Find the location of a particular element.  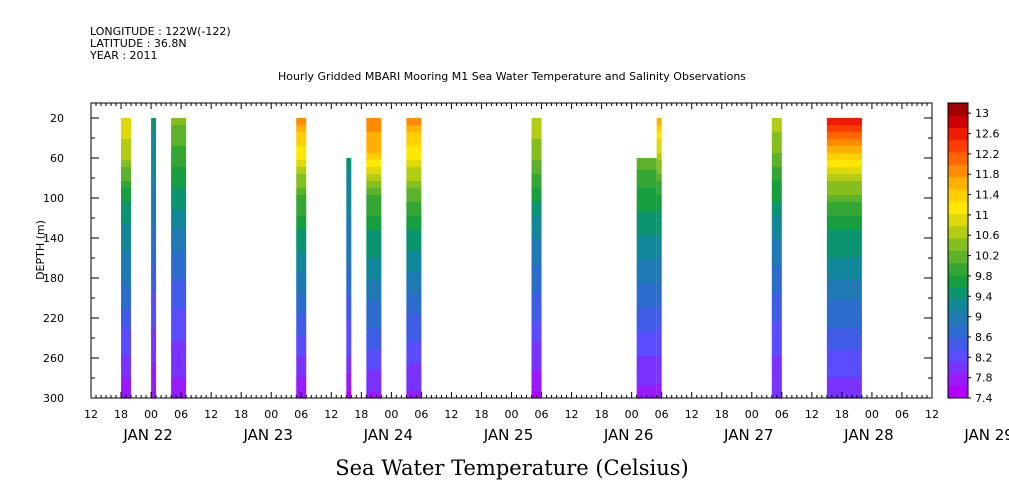

colorbar-tick-label: 9 is located at coordinates (978, 317).